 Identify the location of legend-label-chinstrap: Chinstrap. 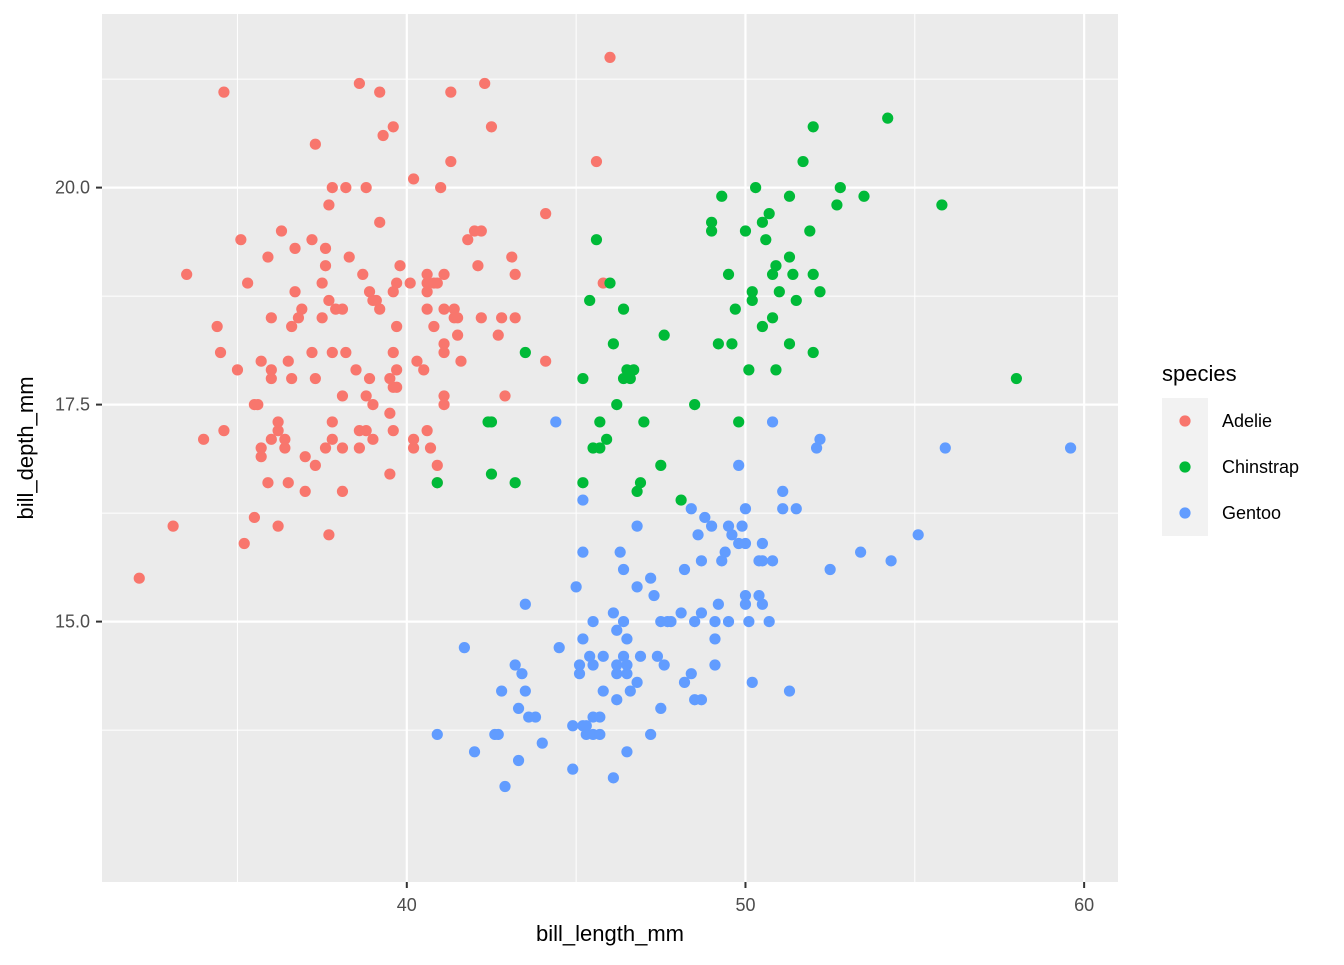
(1260, 467).